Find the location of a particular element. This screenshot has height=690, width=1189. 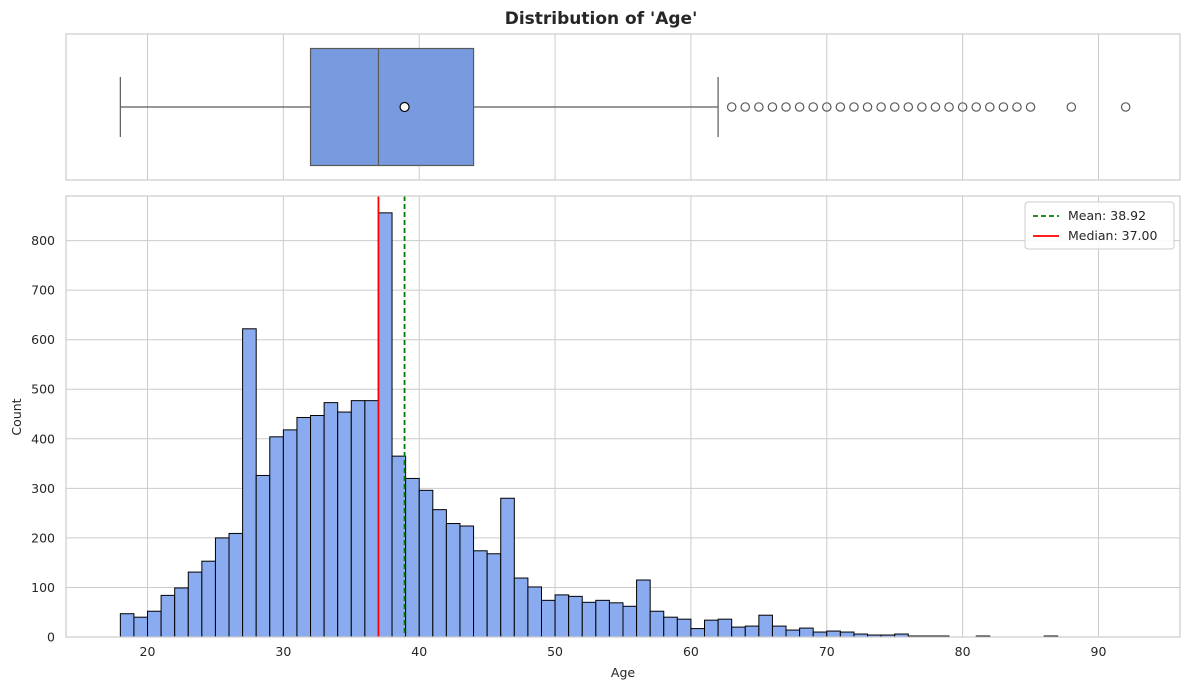

x-tick-label: 60 is located at coordinates (691, 651).